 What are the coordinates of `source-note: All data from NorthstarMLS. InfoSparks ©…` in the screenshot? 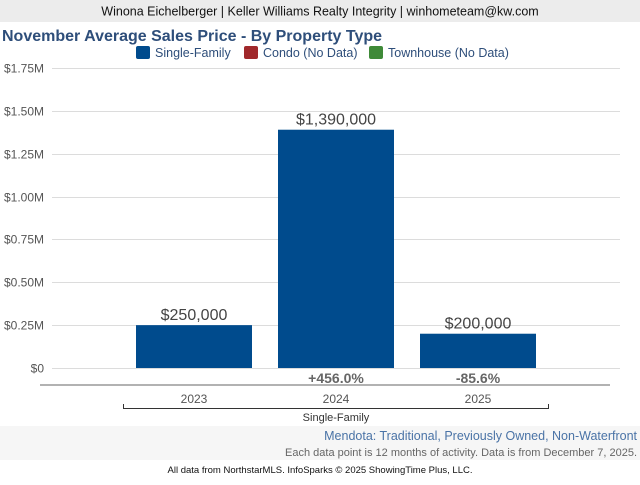 It's located at (320, 470).